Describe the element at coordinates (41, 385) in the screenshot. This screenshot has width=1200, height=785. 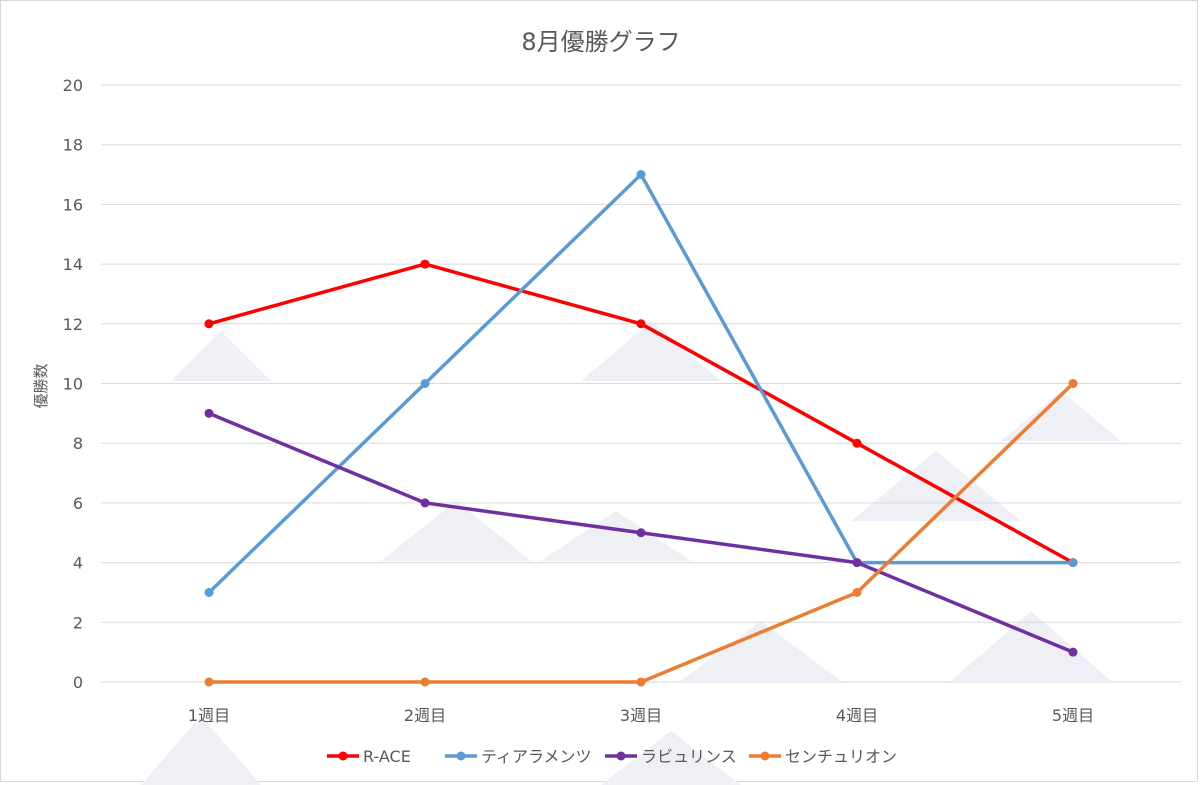
I see `y-axis-title: 優勝数` at that location.